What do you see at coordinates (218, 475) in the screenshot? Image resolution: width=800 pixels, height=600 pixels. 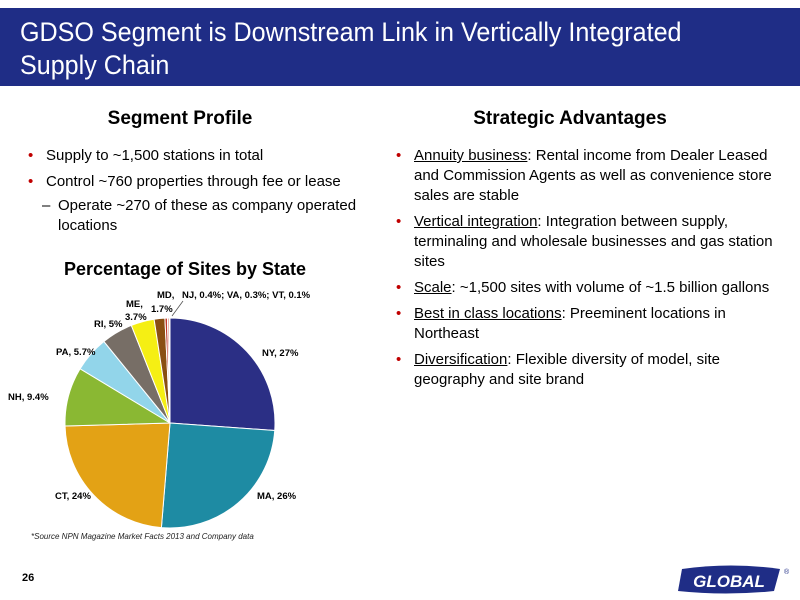 I see `pie-slice-ma` at bounding box center [218, 475].